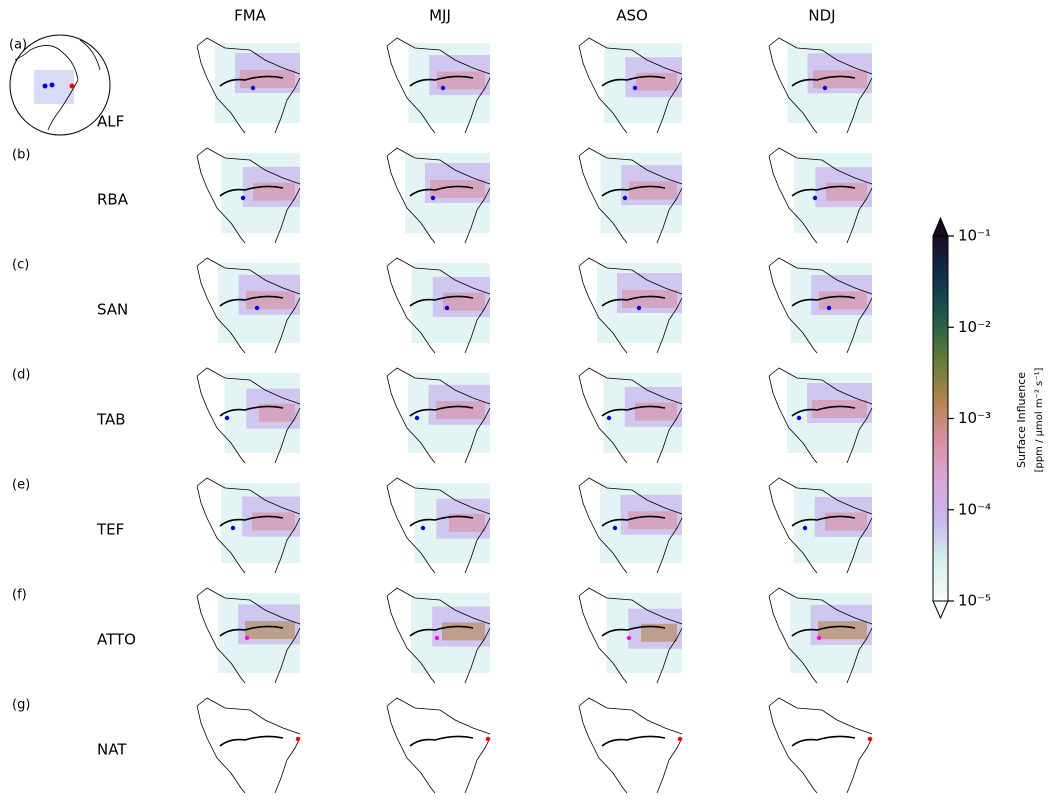 This screenshot has height=807, width=1054. What do you see at coordinates (940, 418) in the screenshot?
I see `colorbar` at bounding box center [940, 418].